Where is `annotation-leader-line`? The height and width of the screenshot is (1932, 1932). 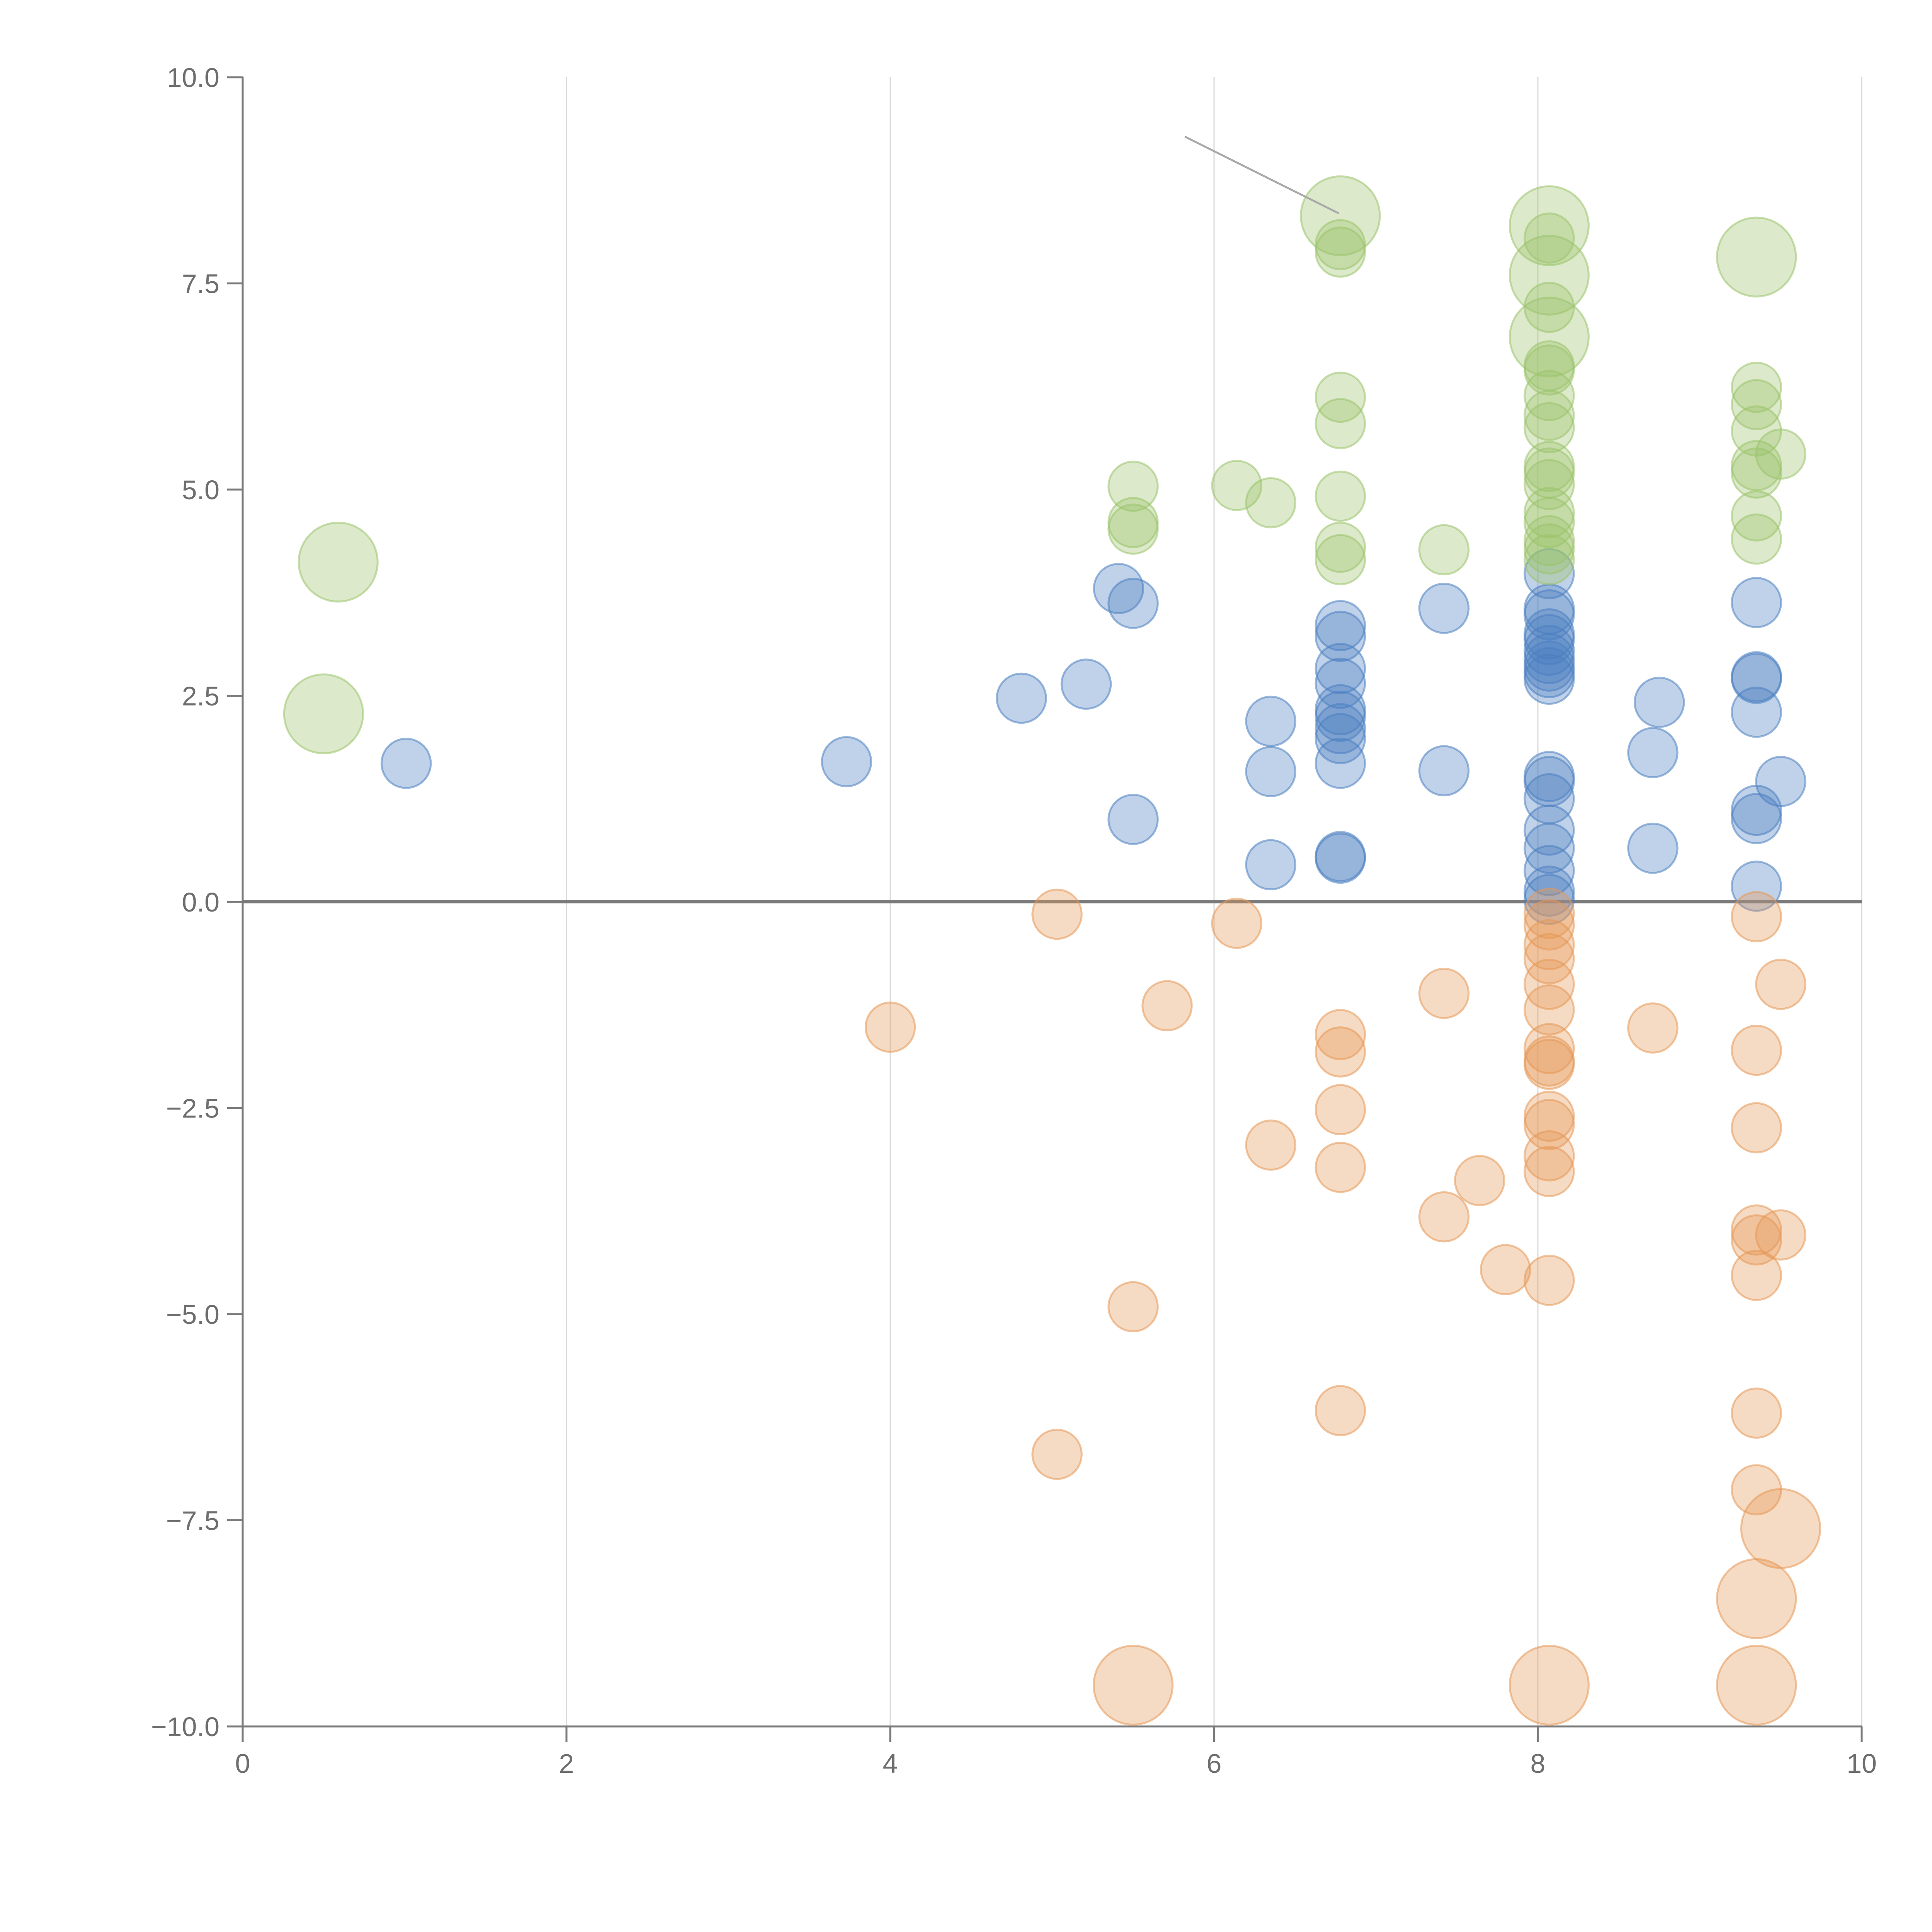 annotation-leader-line is located at coordinates (1262, 175).